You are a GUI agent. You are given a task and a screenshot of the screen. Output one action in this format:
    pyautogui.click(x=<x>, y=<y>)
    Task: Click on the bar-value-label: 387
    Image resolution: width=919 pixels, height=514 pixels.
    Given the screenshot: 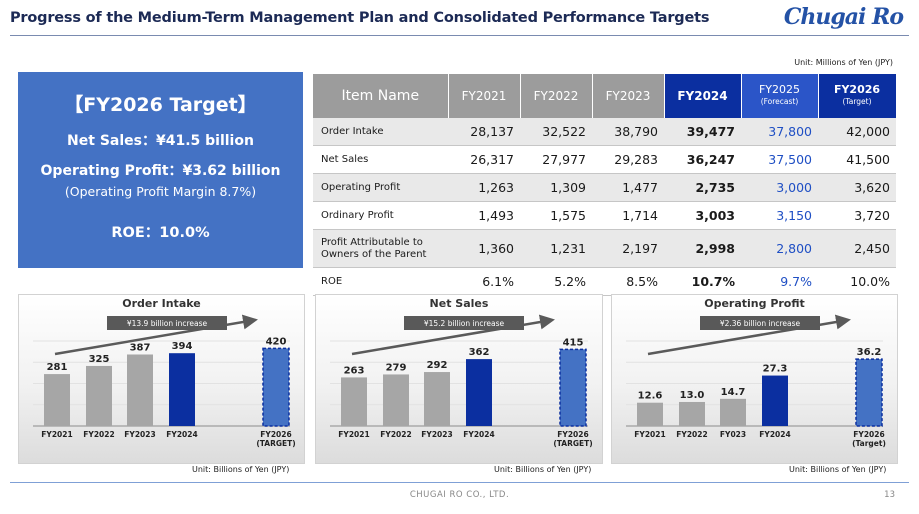 What is the action you would take?
    pyautogui.click(x=140, y=347)
    